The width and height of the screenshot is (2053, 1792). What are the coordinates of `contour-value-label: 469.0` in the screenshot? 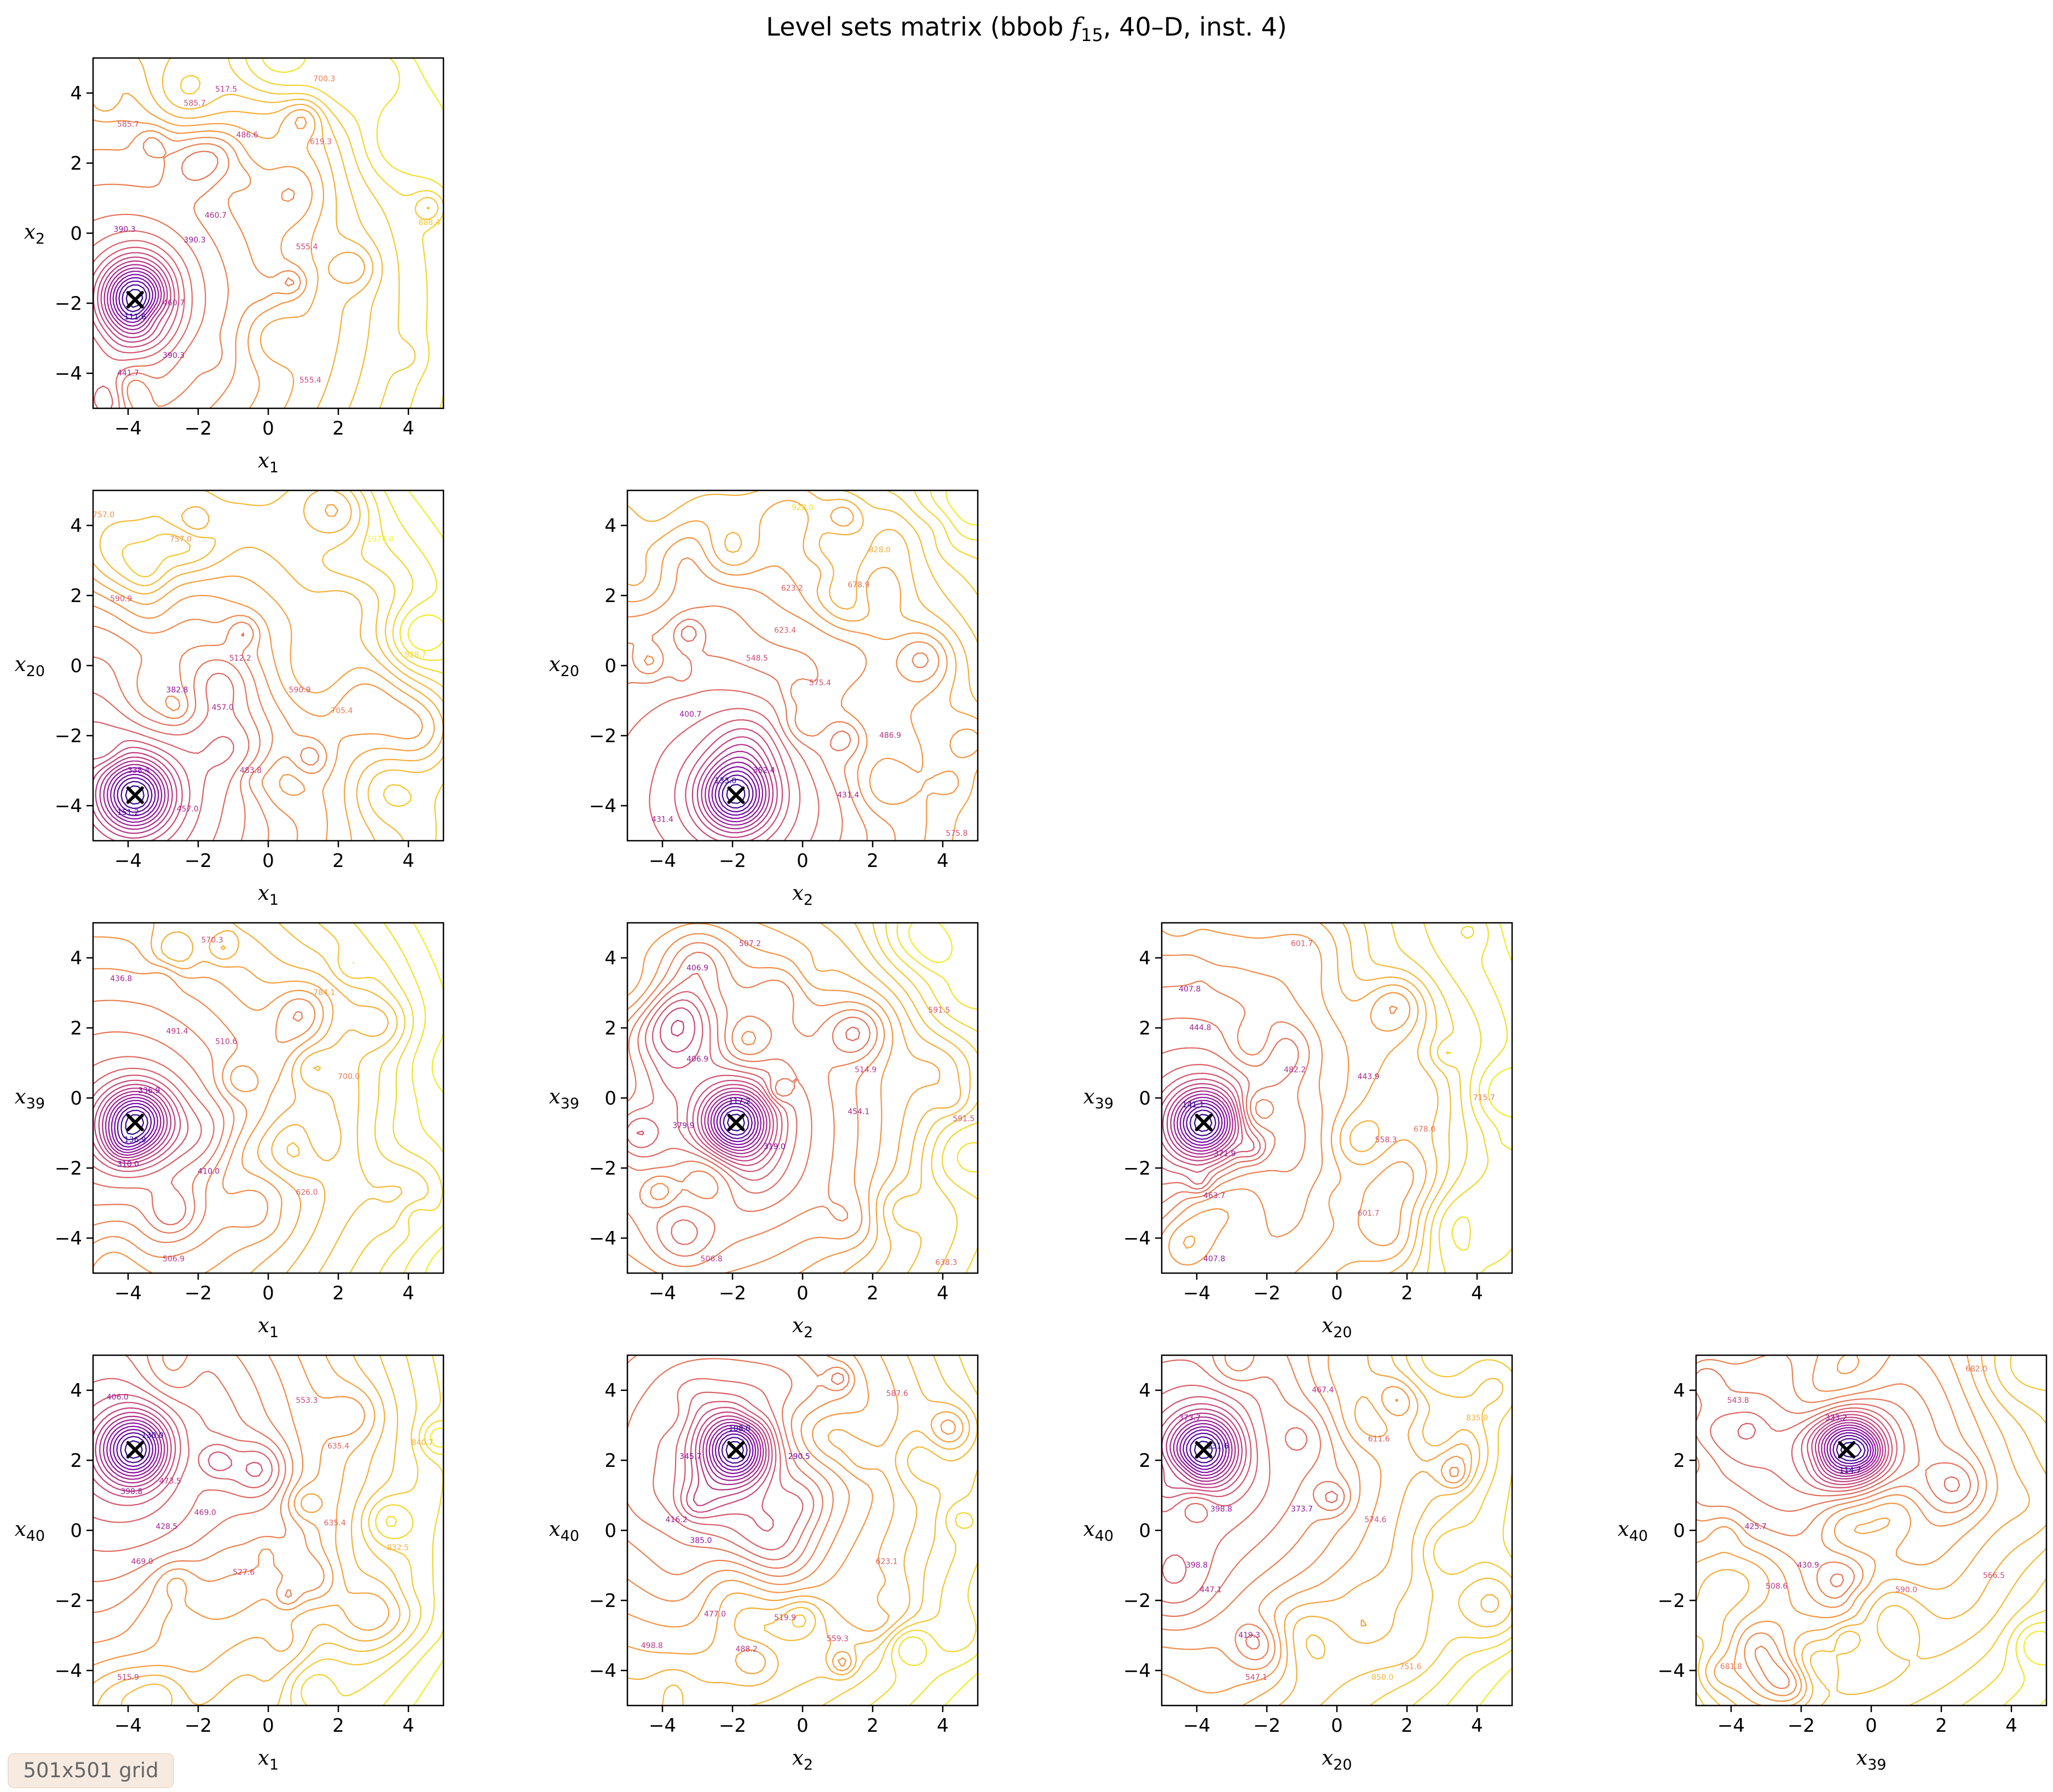 It's located at (142, 1562).